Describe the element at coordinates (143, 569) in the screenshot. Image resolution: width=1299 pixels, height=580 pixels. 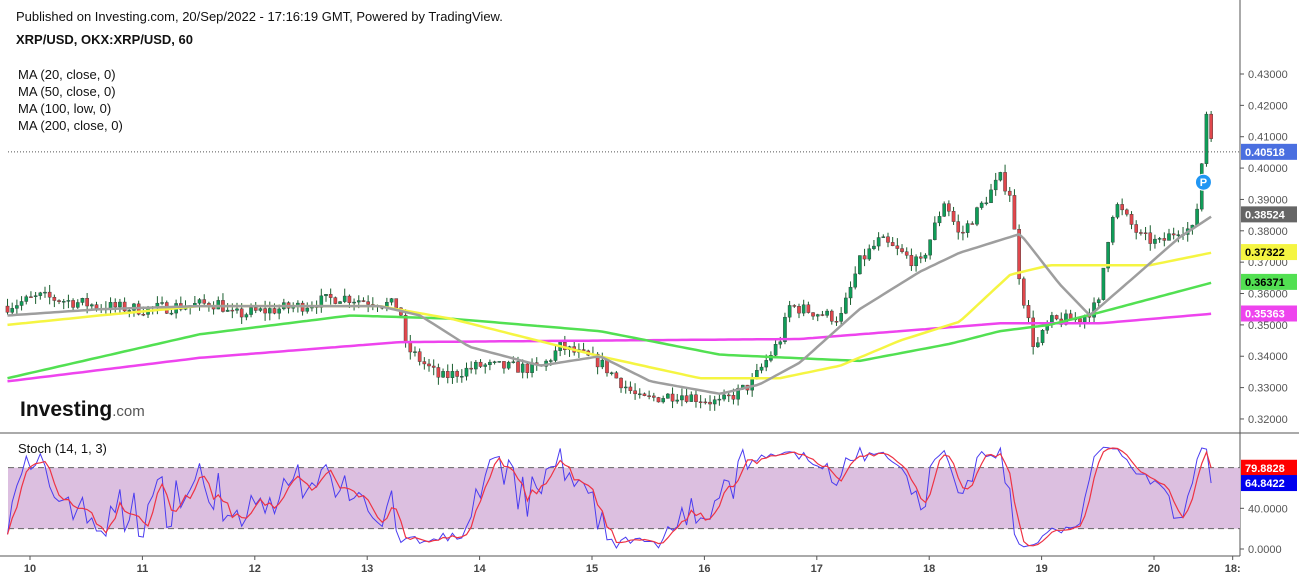
I see `time-tick-label: 11` at that location.